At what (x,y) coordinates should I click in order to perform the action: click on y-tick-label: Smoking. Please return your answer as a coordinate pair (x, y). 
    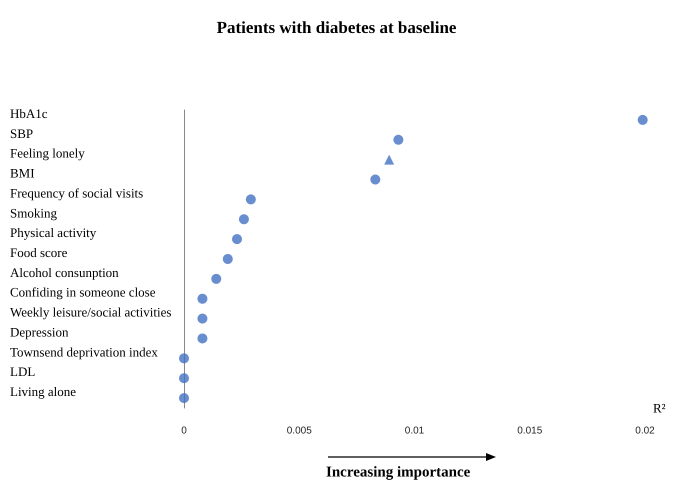
    Looking at the image, I should click on (34, 212).